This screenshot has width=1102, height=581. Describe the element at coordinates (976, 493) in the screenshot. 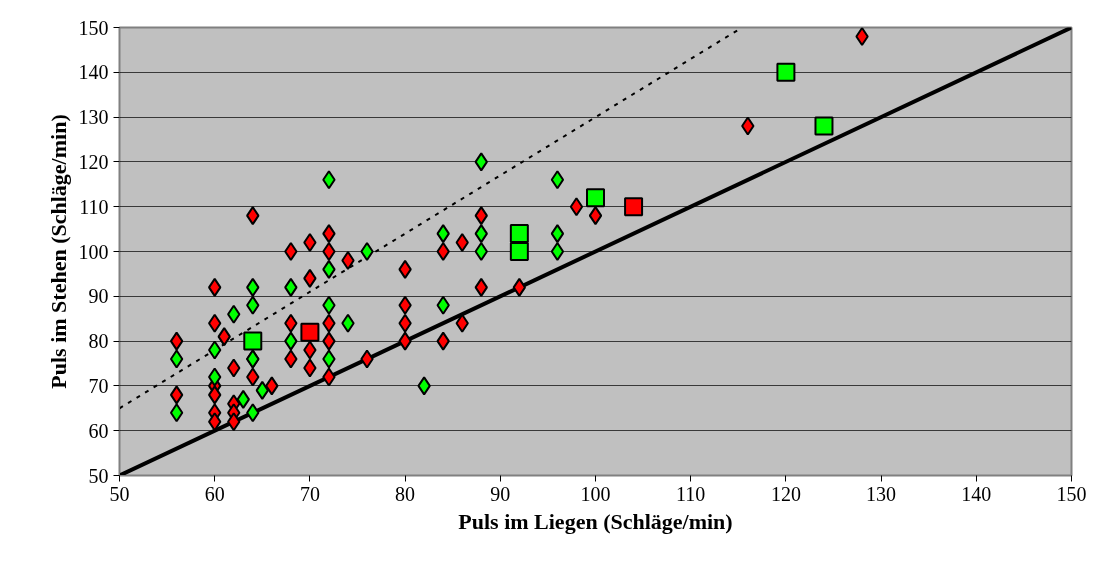

I see `x-tick-label: 140` at that location.